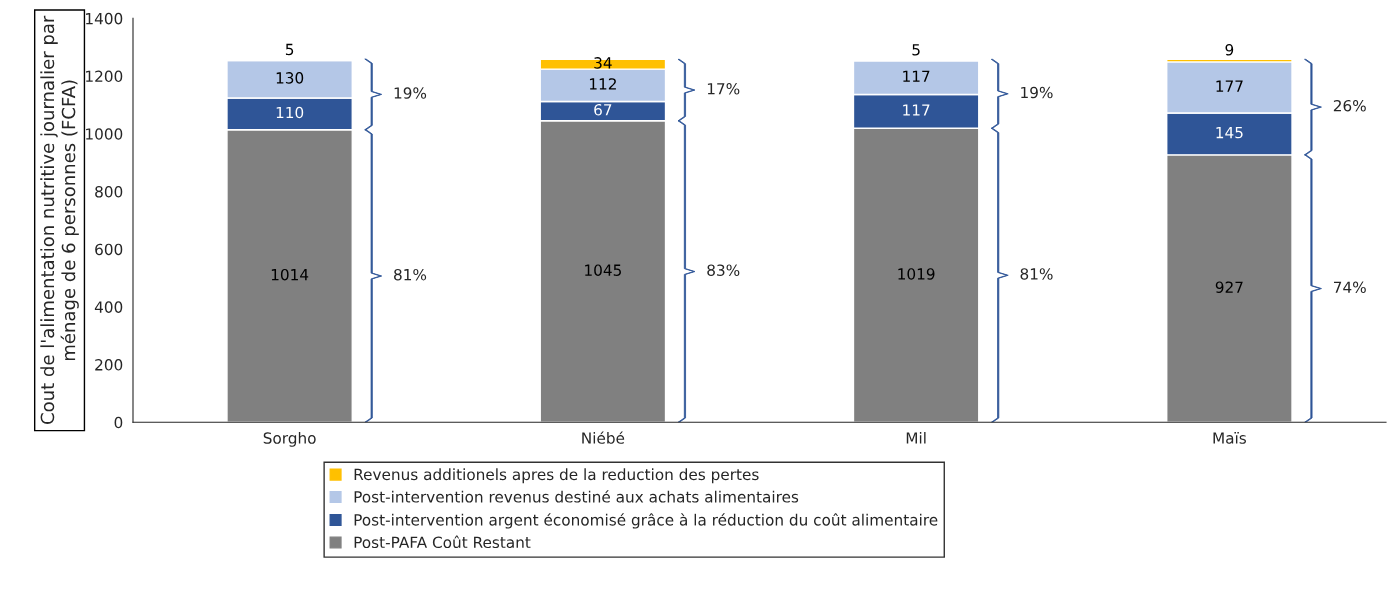  What do you see at coordinates (916, 438) in the screenshot?
I see `x-tick-label: Mil` at bounding box center [916, 438].